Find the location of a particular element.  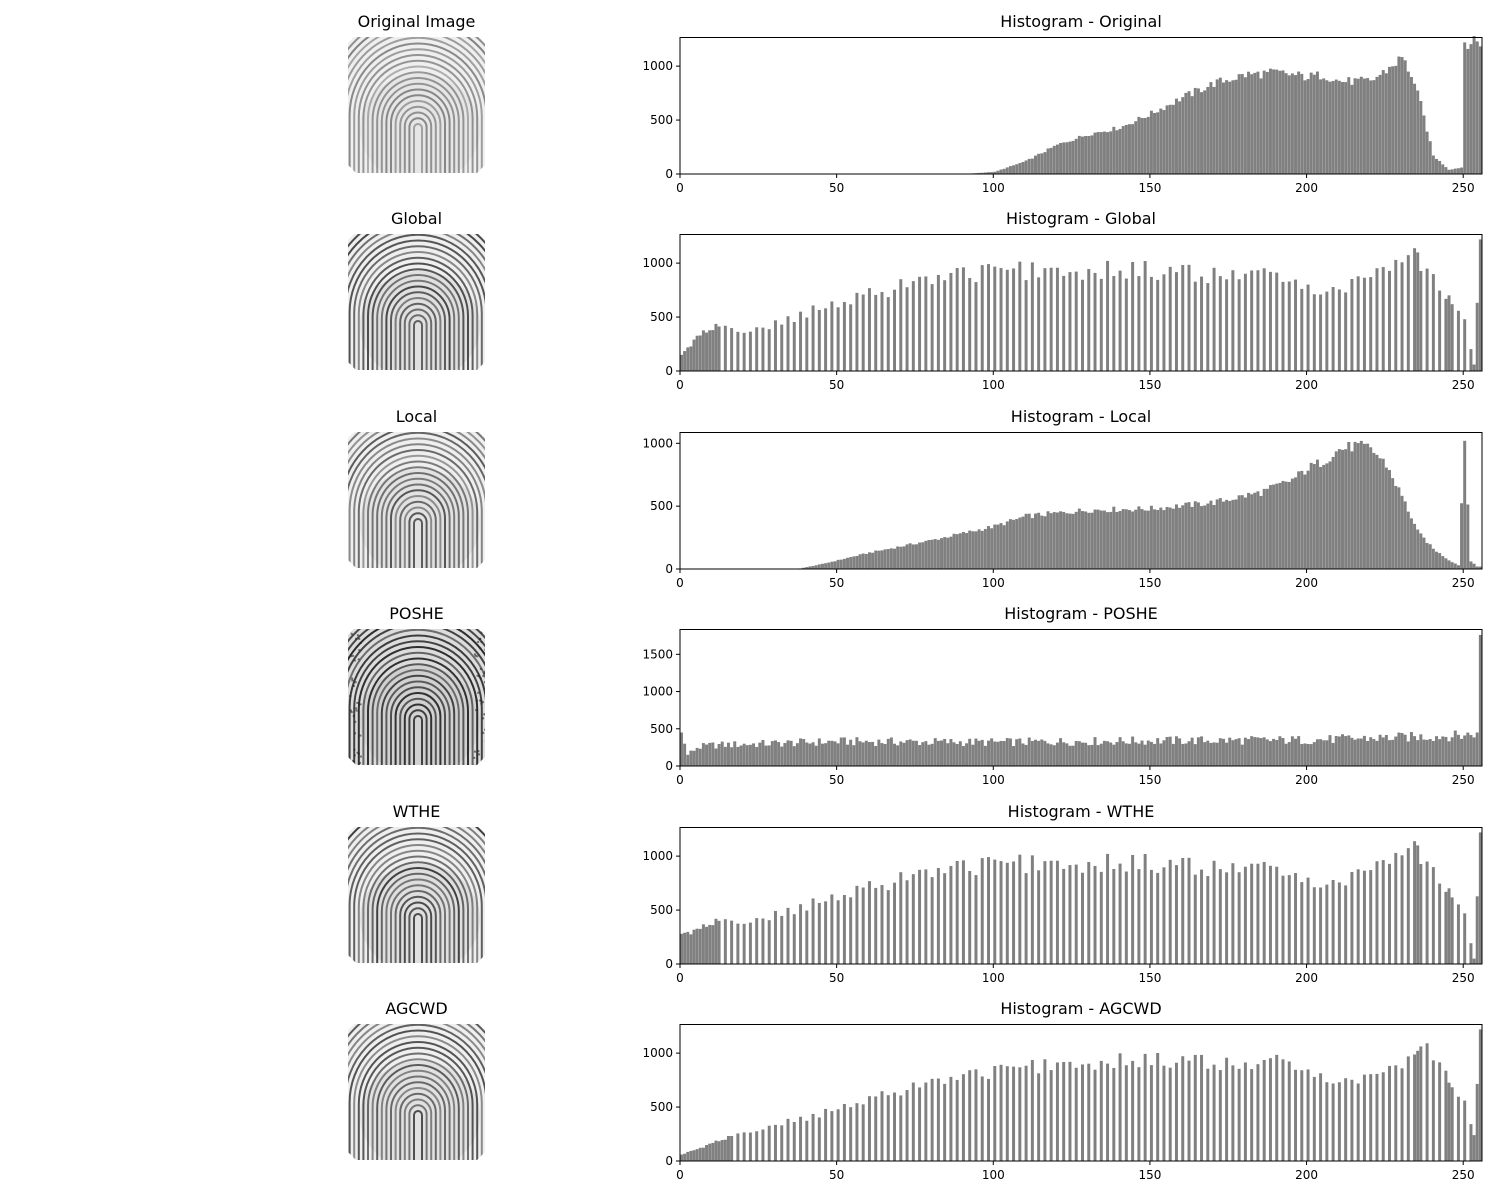

x-tick-label: 100 is located at coordinates (993, 188).